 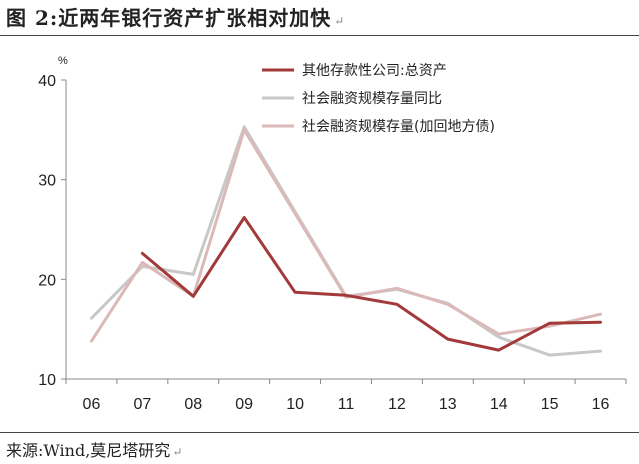 What do you see at coordinates (397, 404) in the screenshot?
I see `x-tick-label: 12` at bounding box center [397, 404].